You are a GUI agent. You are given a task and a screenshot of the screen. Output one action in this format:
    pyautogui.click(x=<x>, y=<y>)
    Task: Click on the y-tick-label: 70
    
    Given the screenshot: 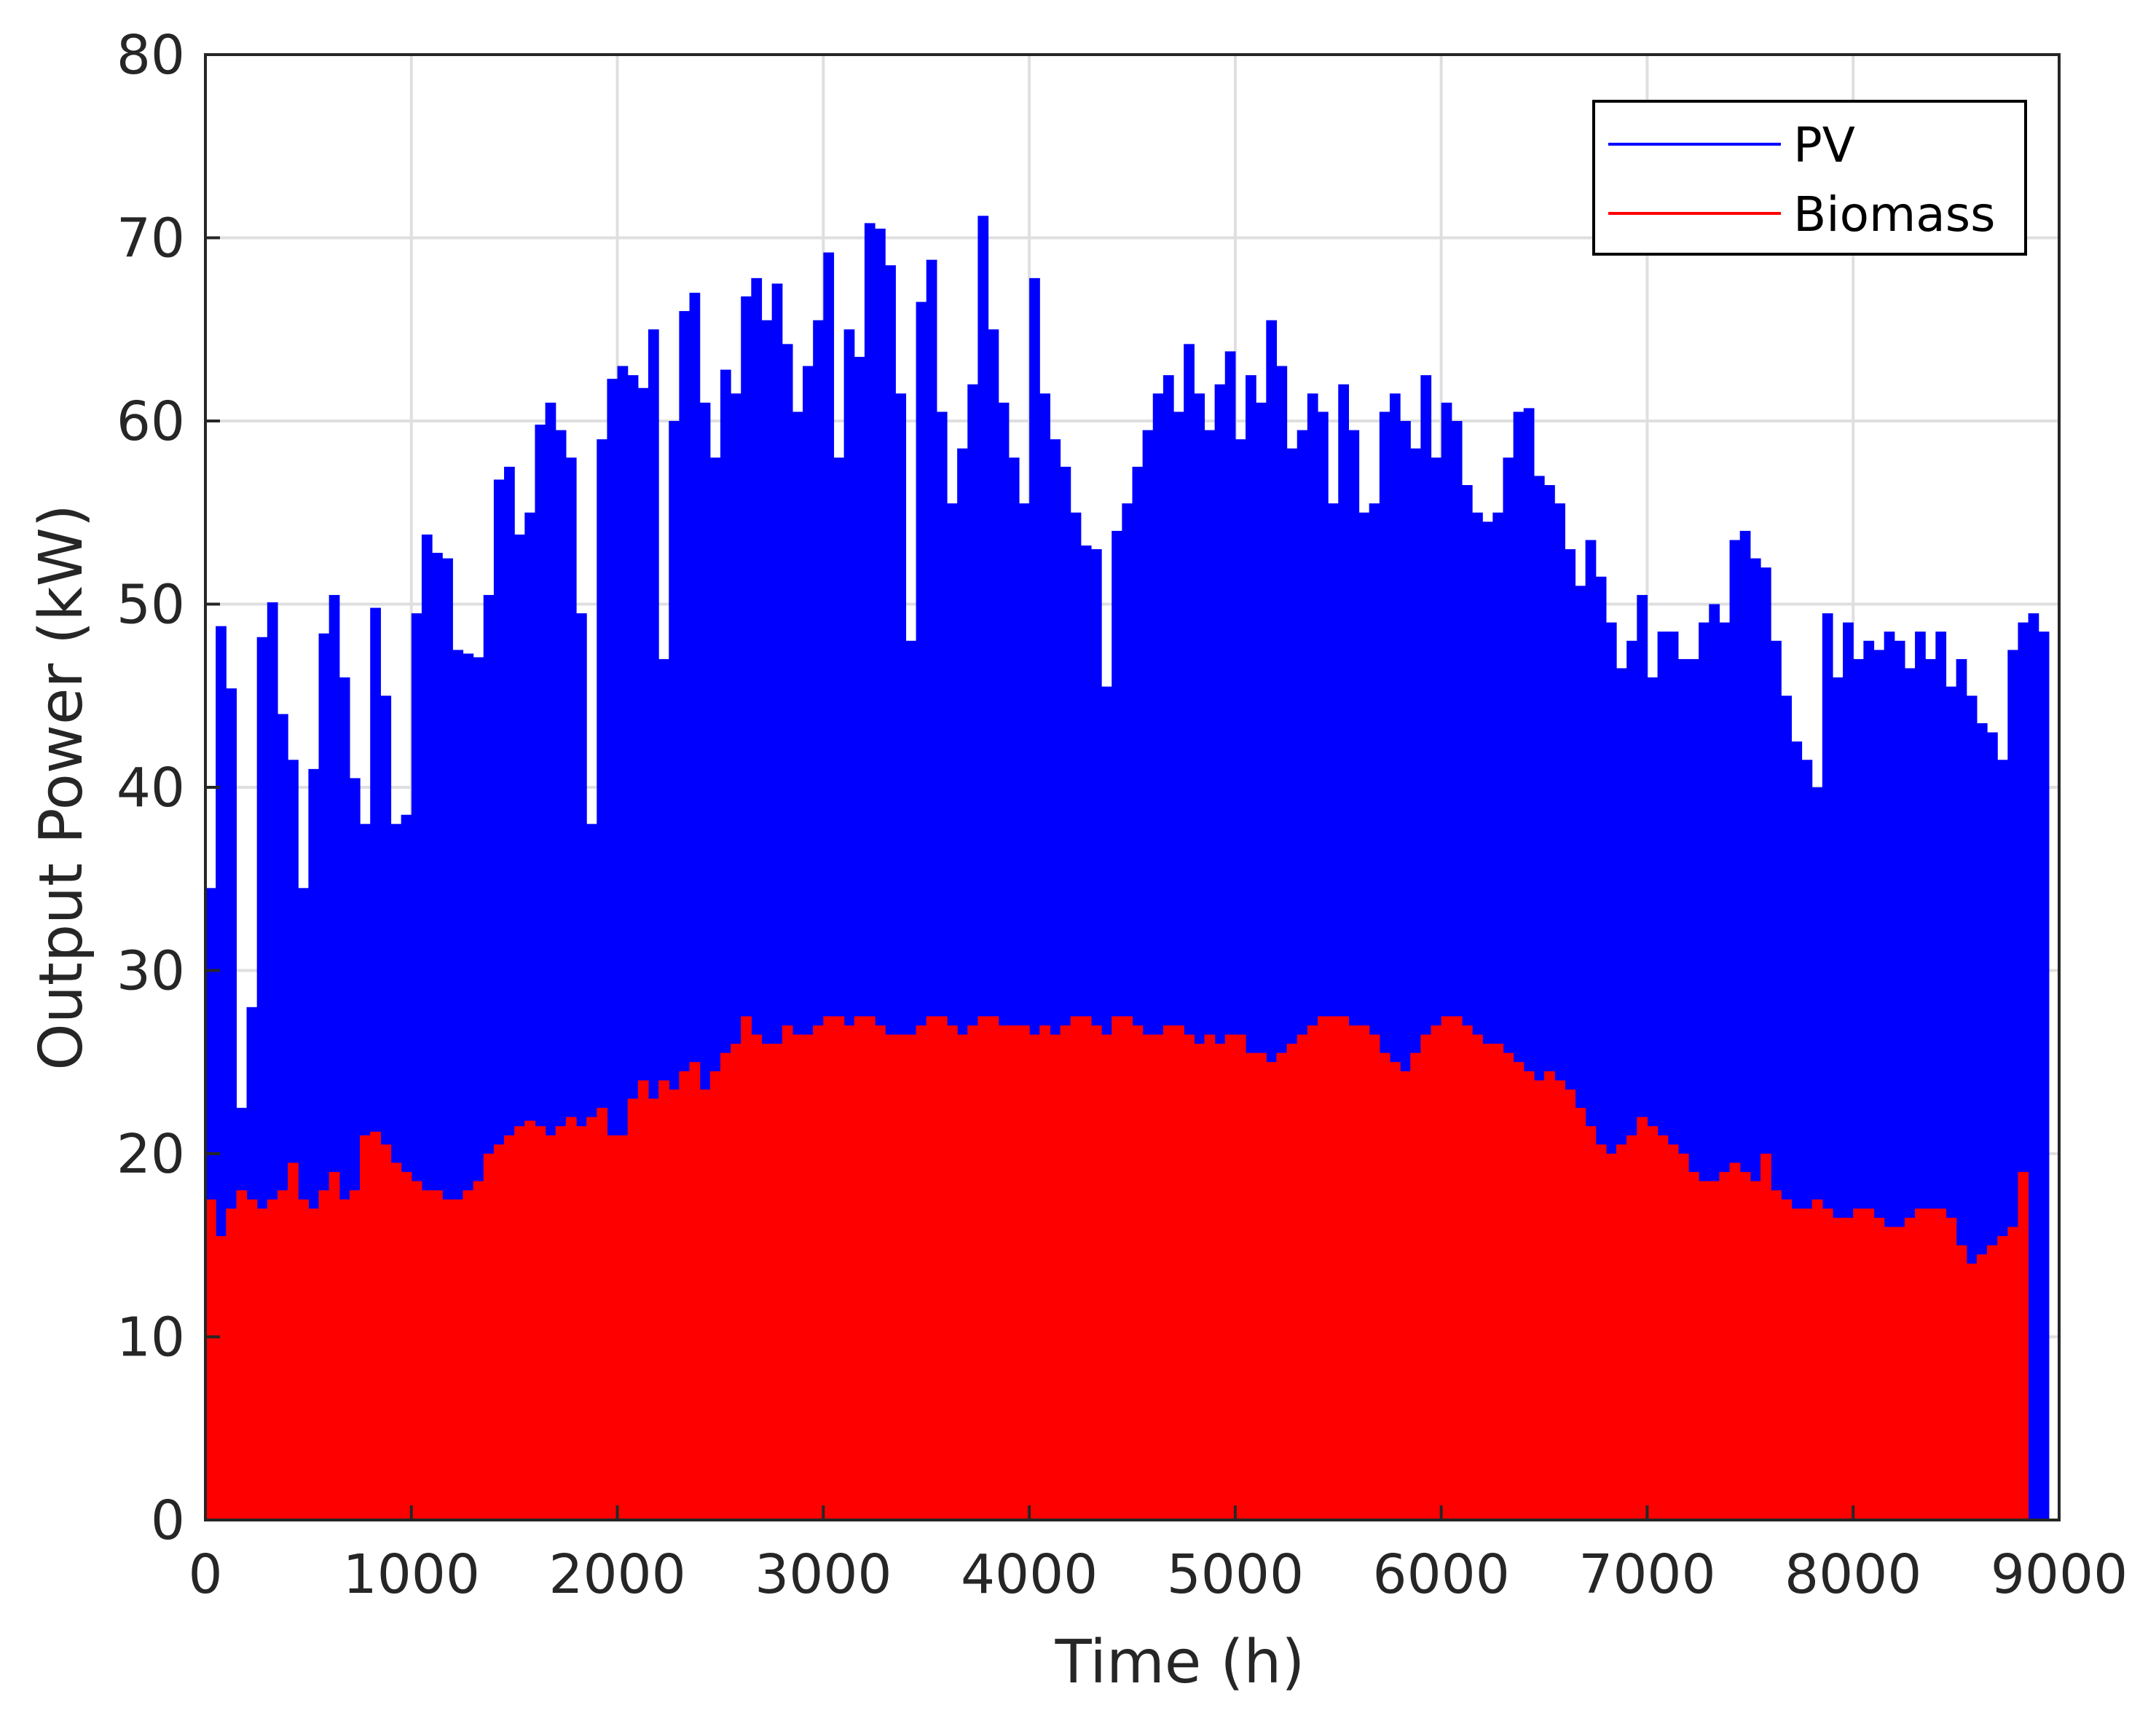 What is the action you would take?
    pyautogui.click(x=151, y=239)
    